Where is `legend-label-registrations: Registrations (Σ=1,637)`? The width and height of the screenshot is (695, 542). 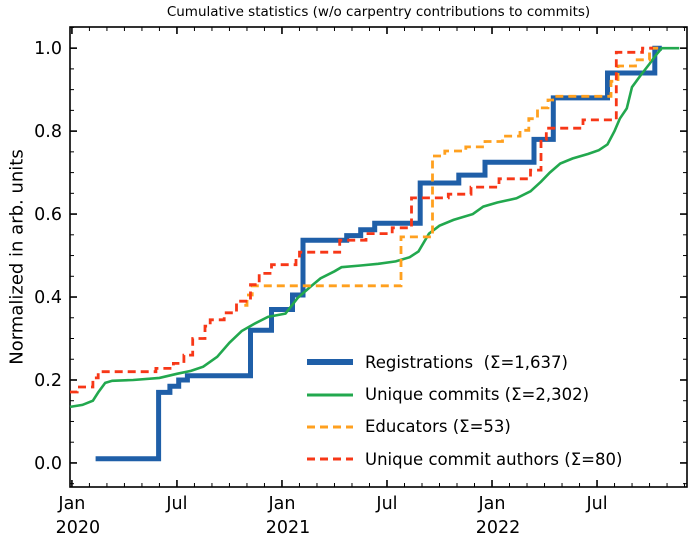 legend-label-registrations: Registrations (Σ=1,637) is located at coordinates (466, 362).